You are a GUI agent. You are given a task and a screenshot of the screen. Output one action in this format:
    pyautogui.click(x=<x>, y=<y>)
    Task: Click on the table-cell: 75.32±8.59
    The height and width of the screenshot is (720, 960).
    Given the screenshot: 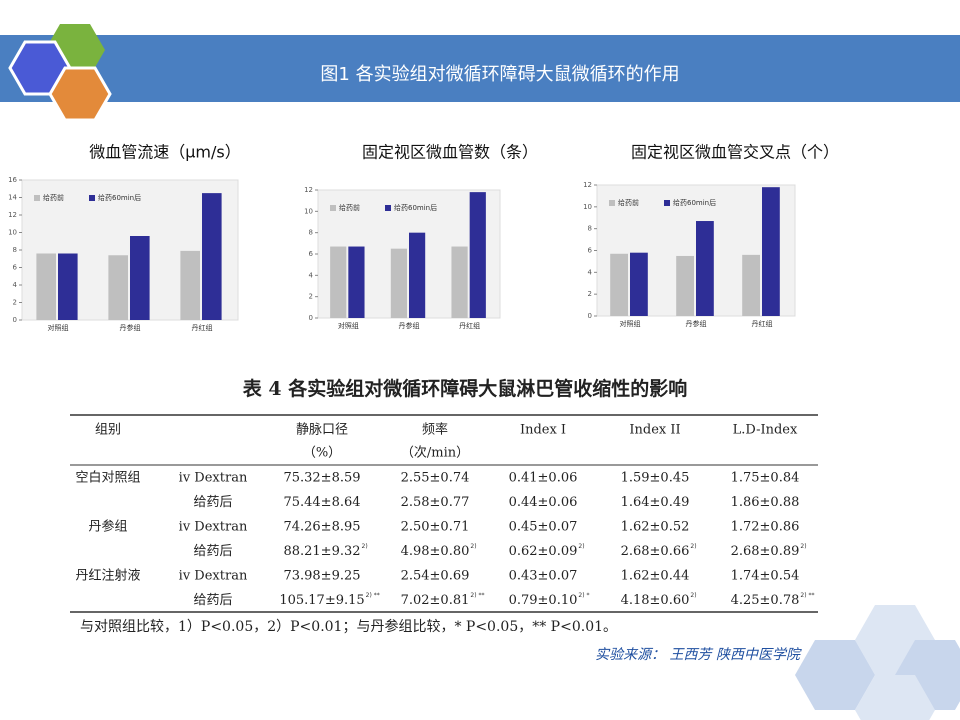 What is the action you would take?
    pyautogui.click(x=321, y=478)
    